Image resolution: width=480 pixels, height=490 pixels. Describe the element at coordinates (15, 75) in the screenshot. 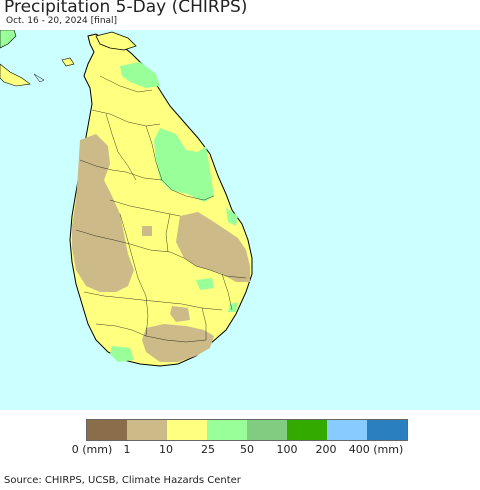

I see `india-coast-south` at that location.